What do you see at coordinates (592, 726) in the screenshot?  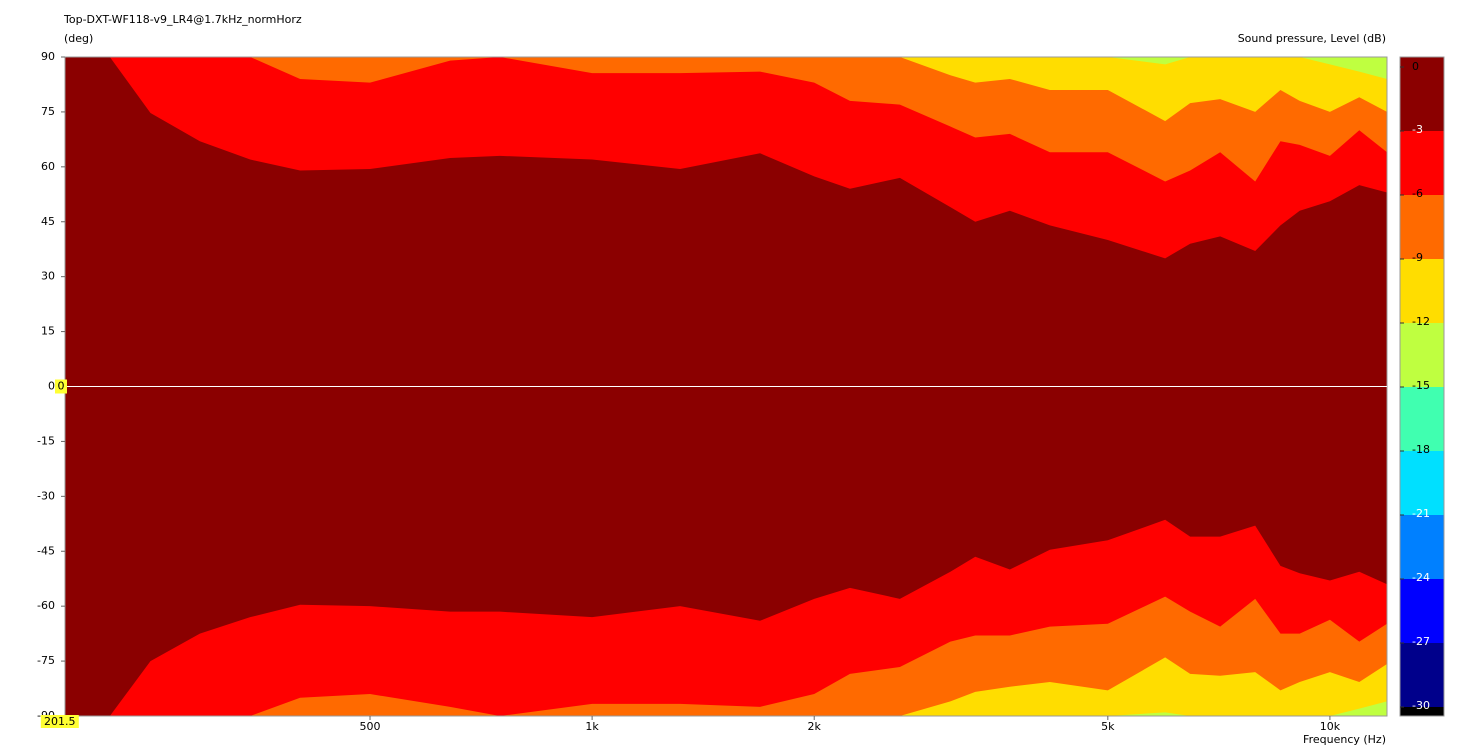 I see `x-tick-label: 1k` at bounding box center [592, 726].